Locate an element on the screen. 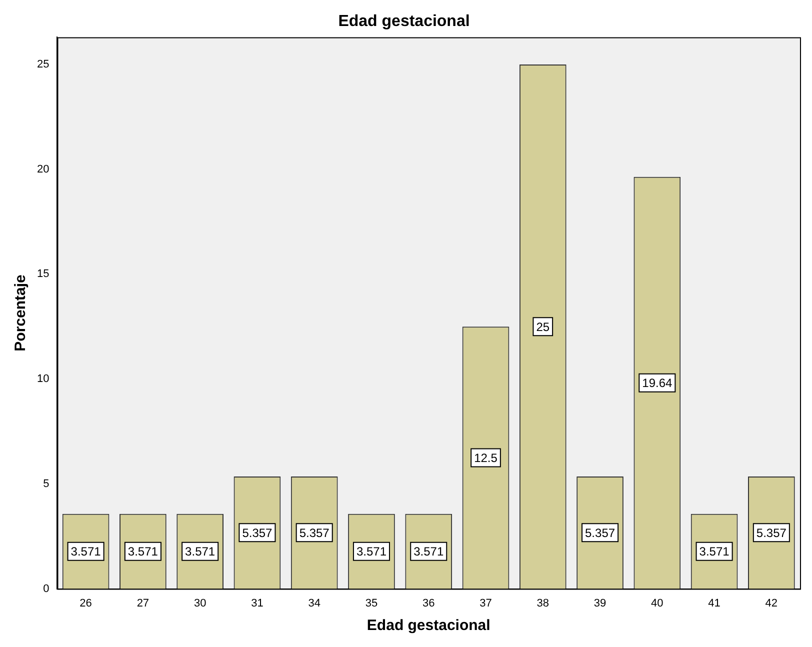 The height and width of the screenshot is (647, 812). y-tick-label: 0 is located at coordinates (46, 588).